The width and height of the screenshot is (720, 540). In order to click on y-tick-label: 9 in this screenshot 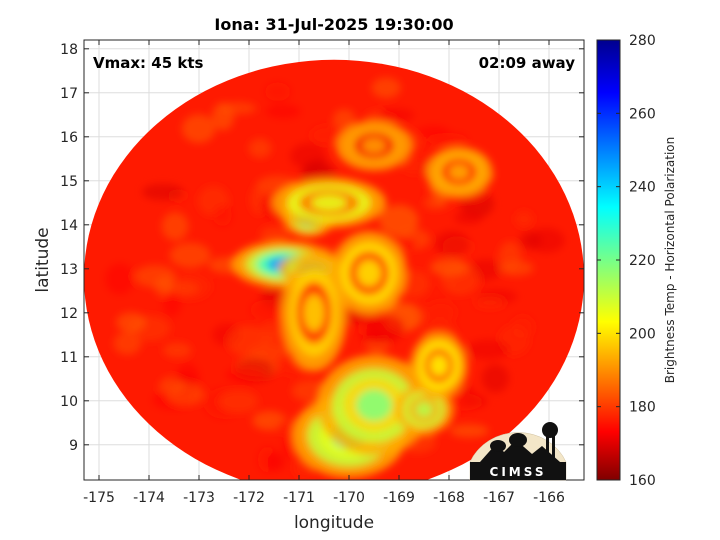, I will do `click(73, 446)`.